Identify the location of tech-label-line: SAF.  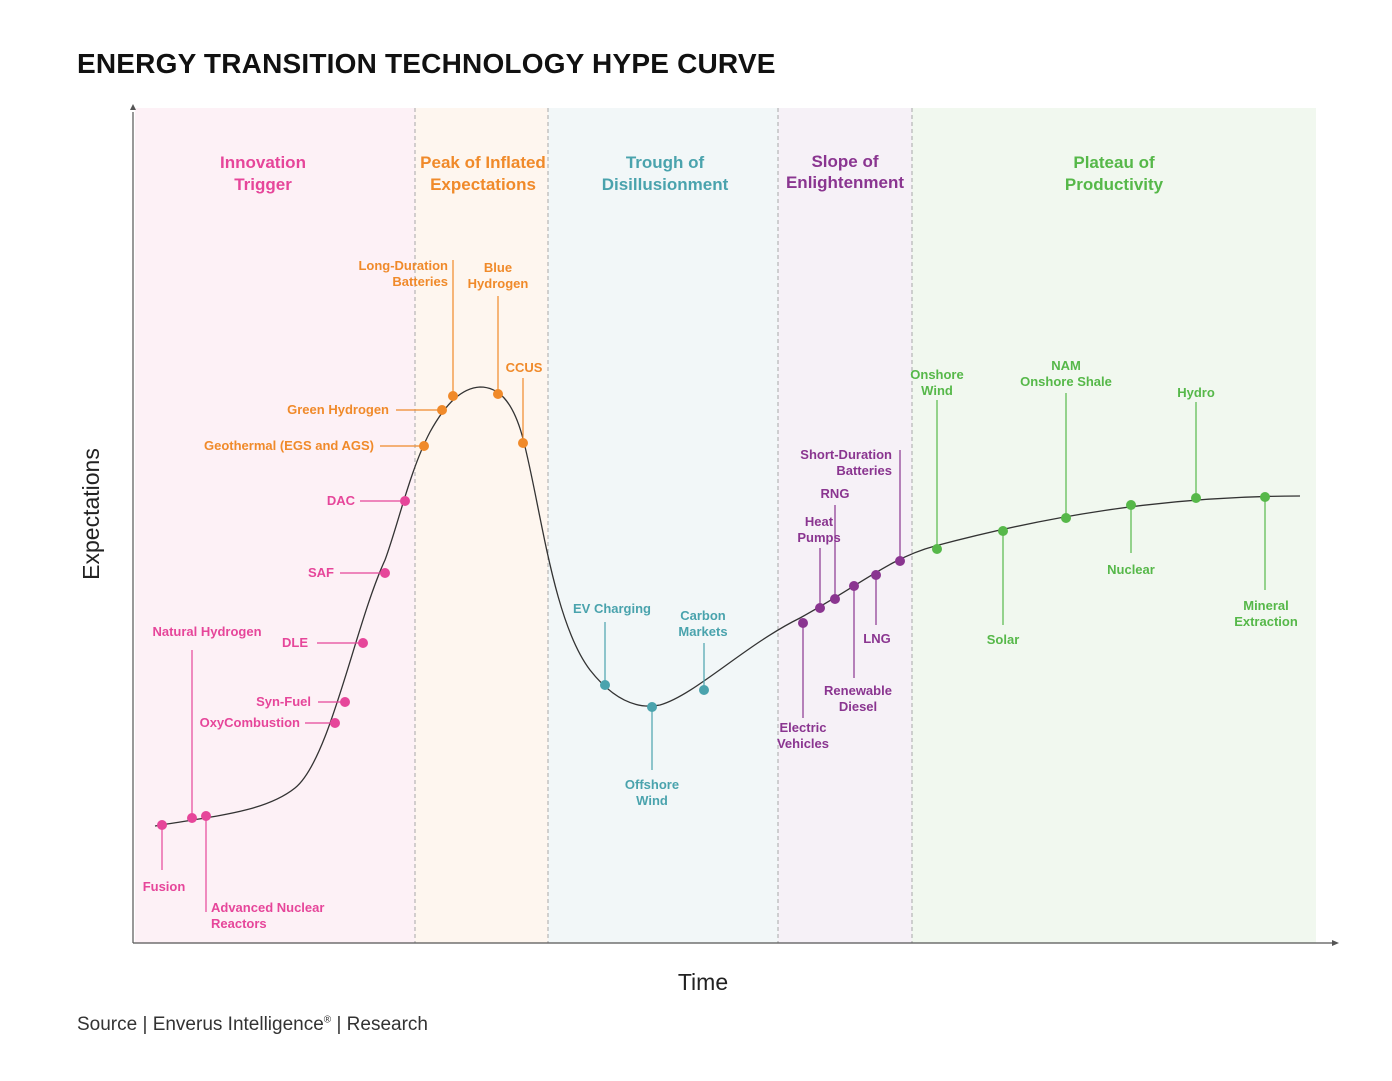
(321, 572).